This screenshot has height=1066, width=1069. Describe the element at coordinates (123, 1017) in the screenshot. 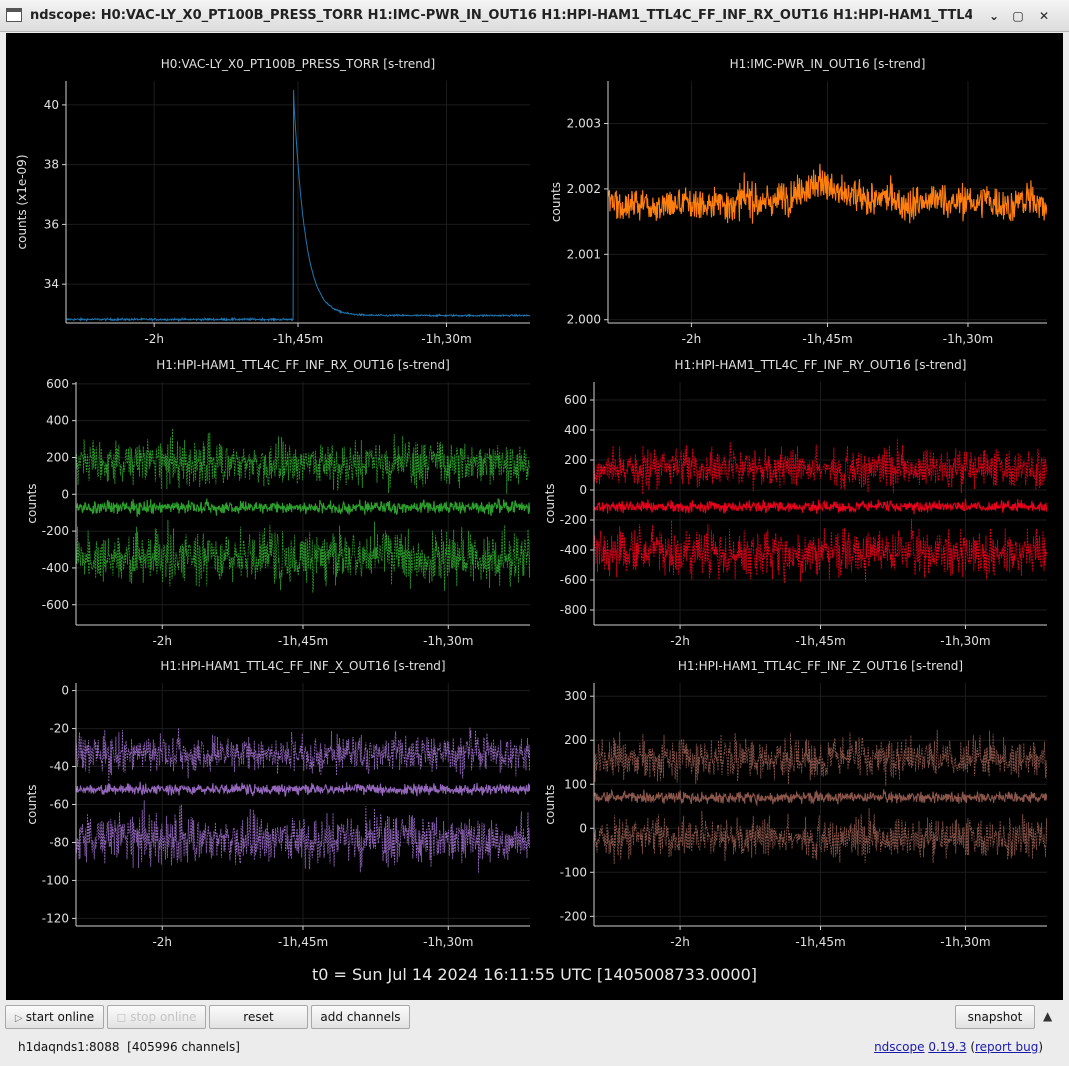

I see `stop-icon: ◻` at that location.